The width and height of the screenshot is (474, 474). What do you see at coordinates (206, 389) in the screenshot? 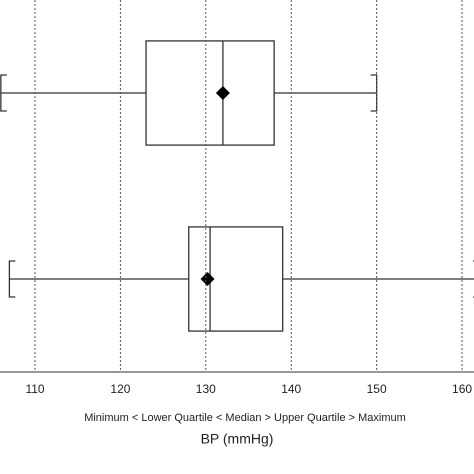
I see `x-tick-label: 130` at bounding box center [206, 389].